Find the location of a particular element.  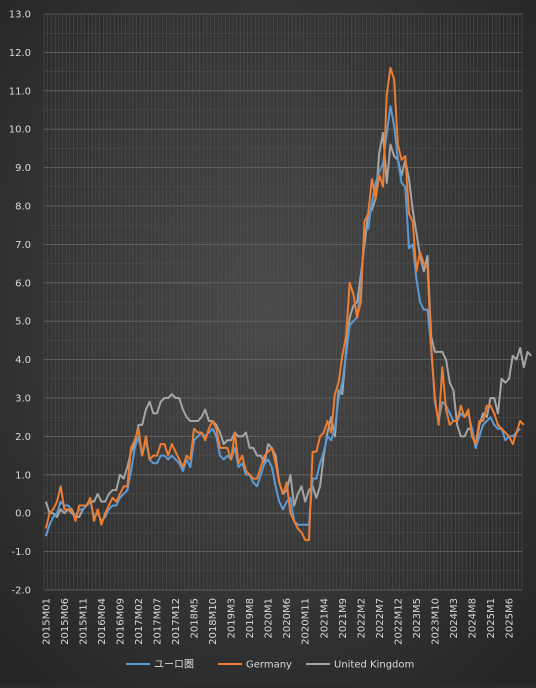

x-tick-label: 2024M3 is located at coordinates (454, 618).